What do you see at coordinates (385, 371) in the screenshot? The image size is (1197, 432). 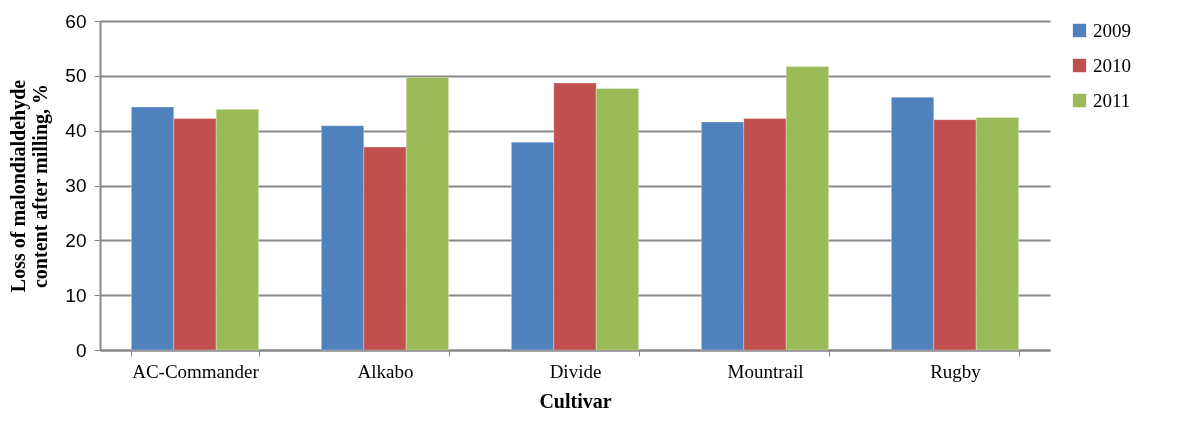 I see `x-tick-label: Alkabo` at bounding box center [385, 371].